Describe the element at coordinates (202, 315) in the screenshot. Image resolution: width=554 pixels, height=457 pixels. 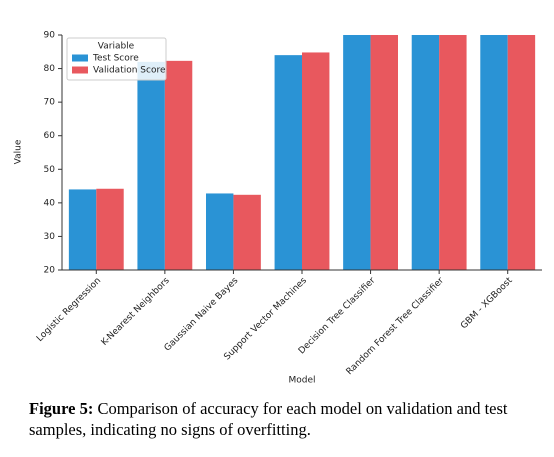
I see `x-tick-label: Gaussian Naive Bayes` at that location.